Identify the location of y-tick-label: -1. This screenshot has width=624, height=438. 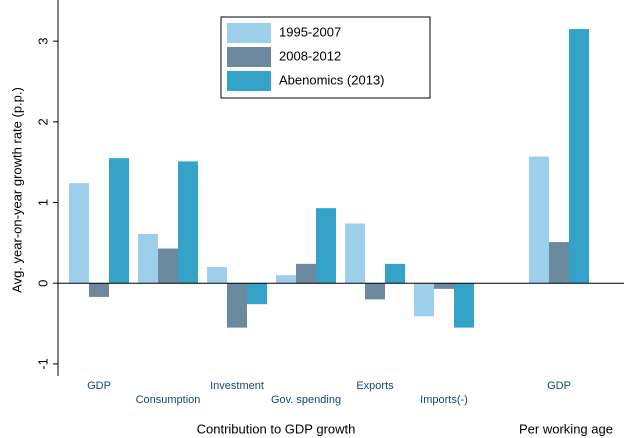
(42, 364).